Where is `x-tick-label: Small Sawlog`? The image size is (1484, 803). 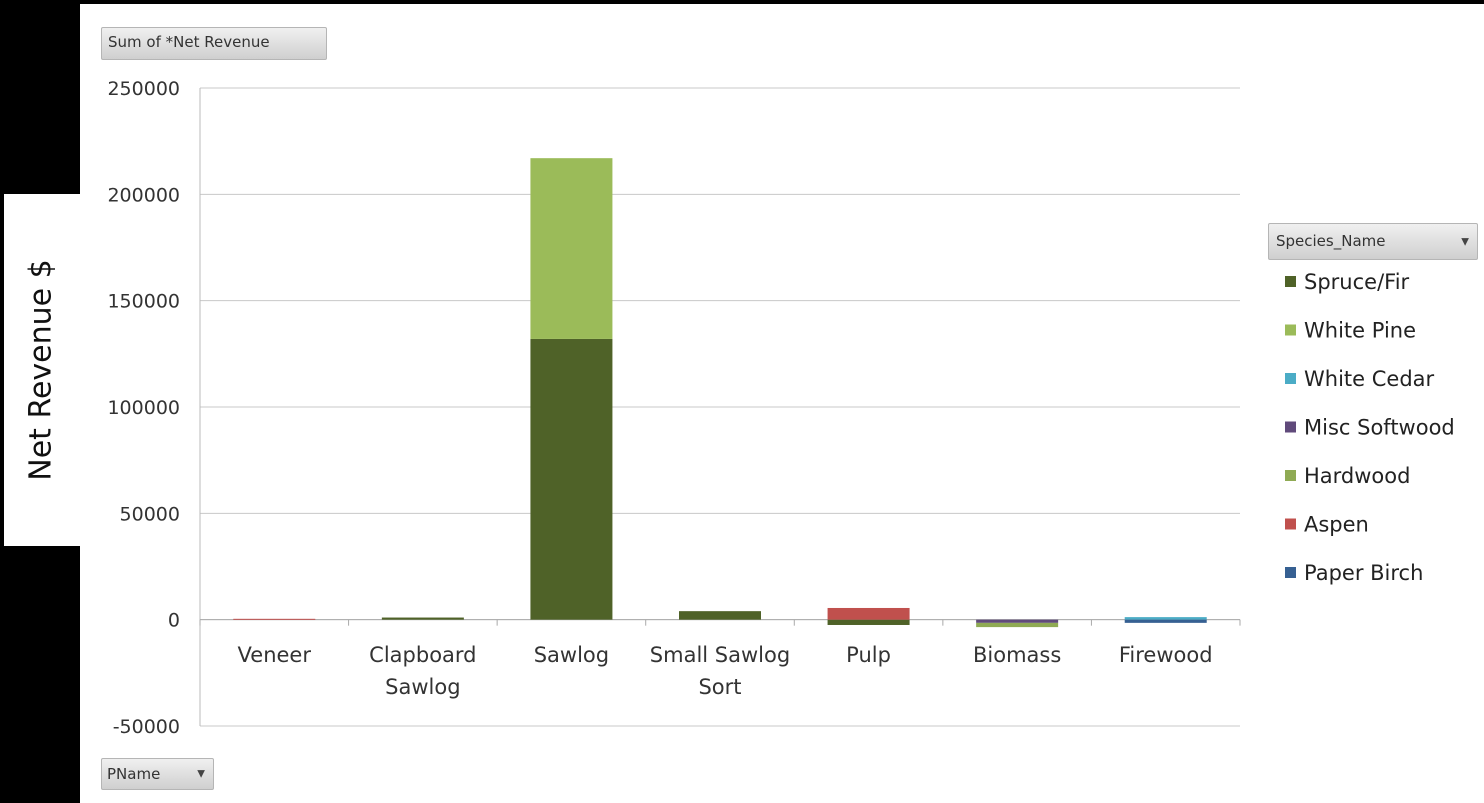 x-tick-label: Small Sawlog is located at coordinates (720, 655).